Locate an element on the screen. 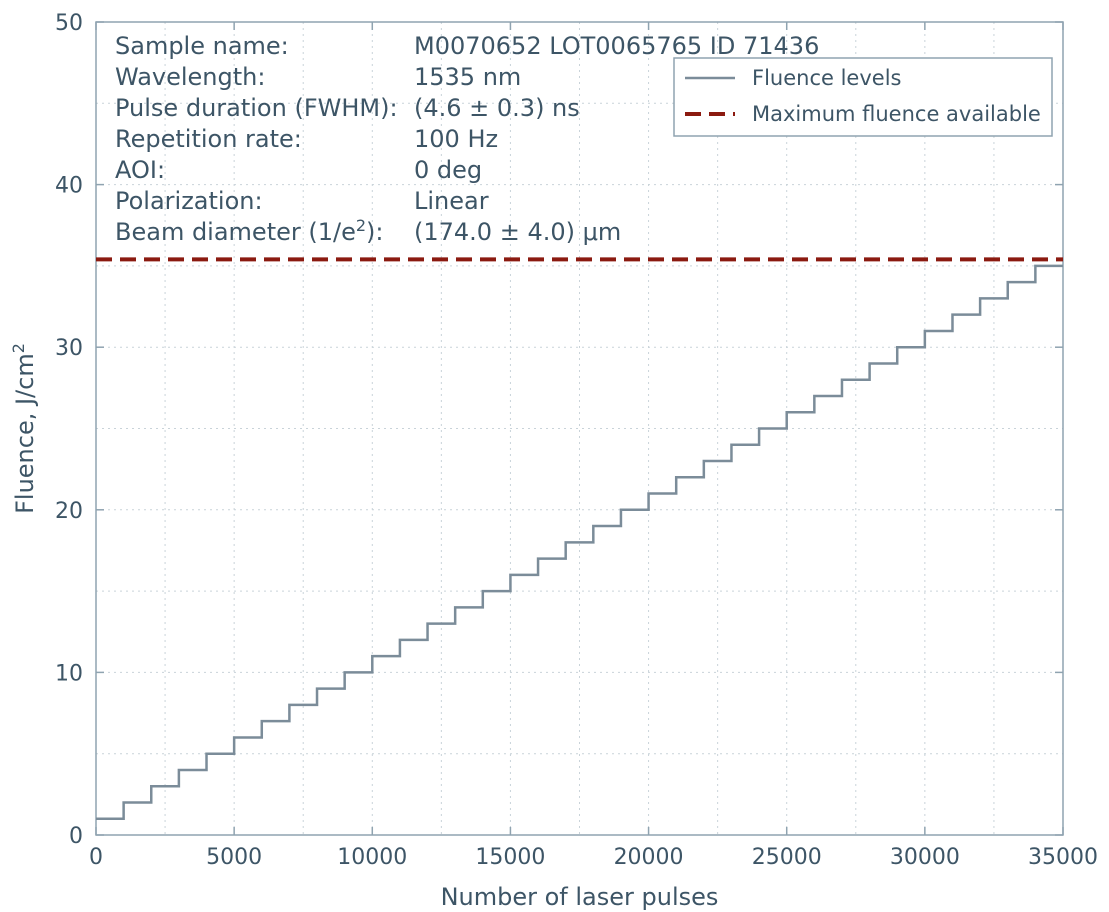  legend-box is located at coordinates (863, 97).